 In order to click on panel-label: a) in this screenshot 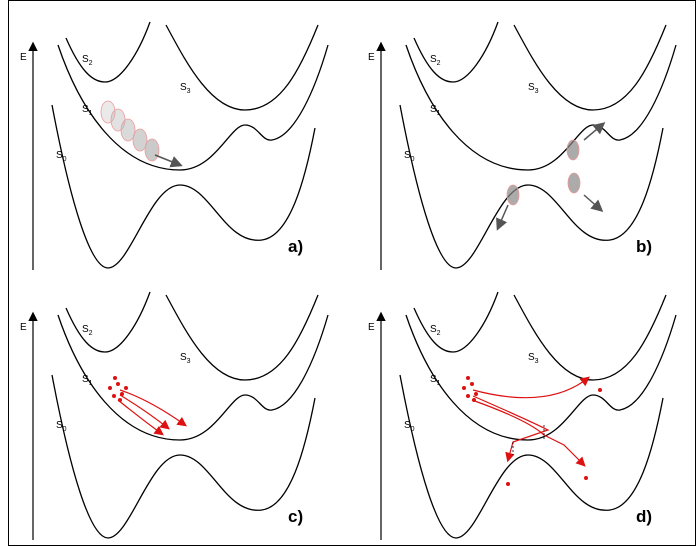, I will do `click(295, 246)`.